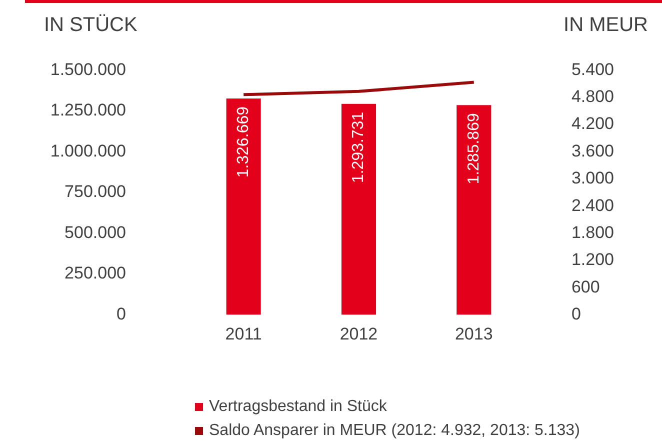 The height and width of the screenshot is (444, 662). I want to click on legend-label: Vertragsbestand in Stück, so click(298, 406).